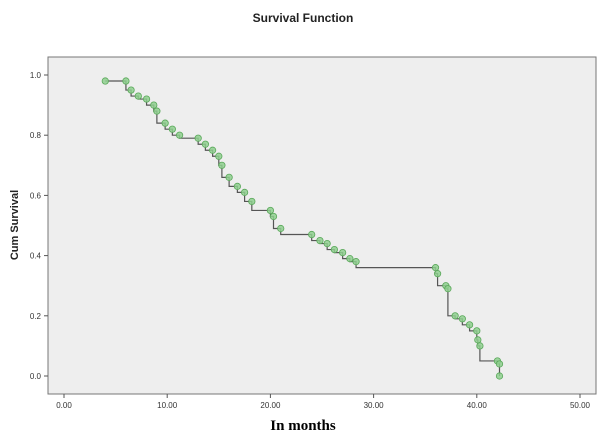 Image resolution: width=606 pixels, height=439 pixels. I want to click on y-tick-label: 1.0, so click(36, 75).